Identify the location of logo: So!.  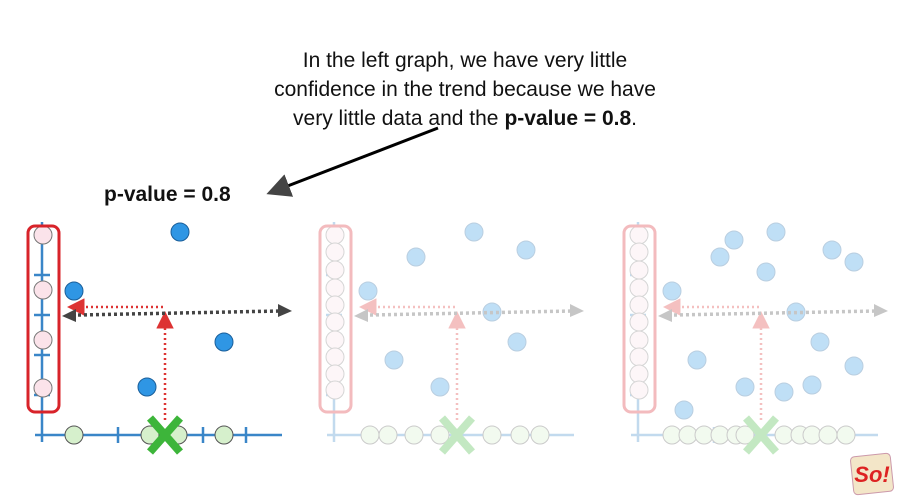
(872, 474).